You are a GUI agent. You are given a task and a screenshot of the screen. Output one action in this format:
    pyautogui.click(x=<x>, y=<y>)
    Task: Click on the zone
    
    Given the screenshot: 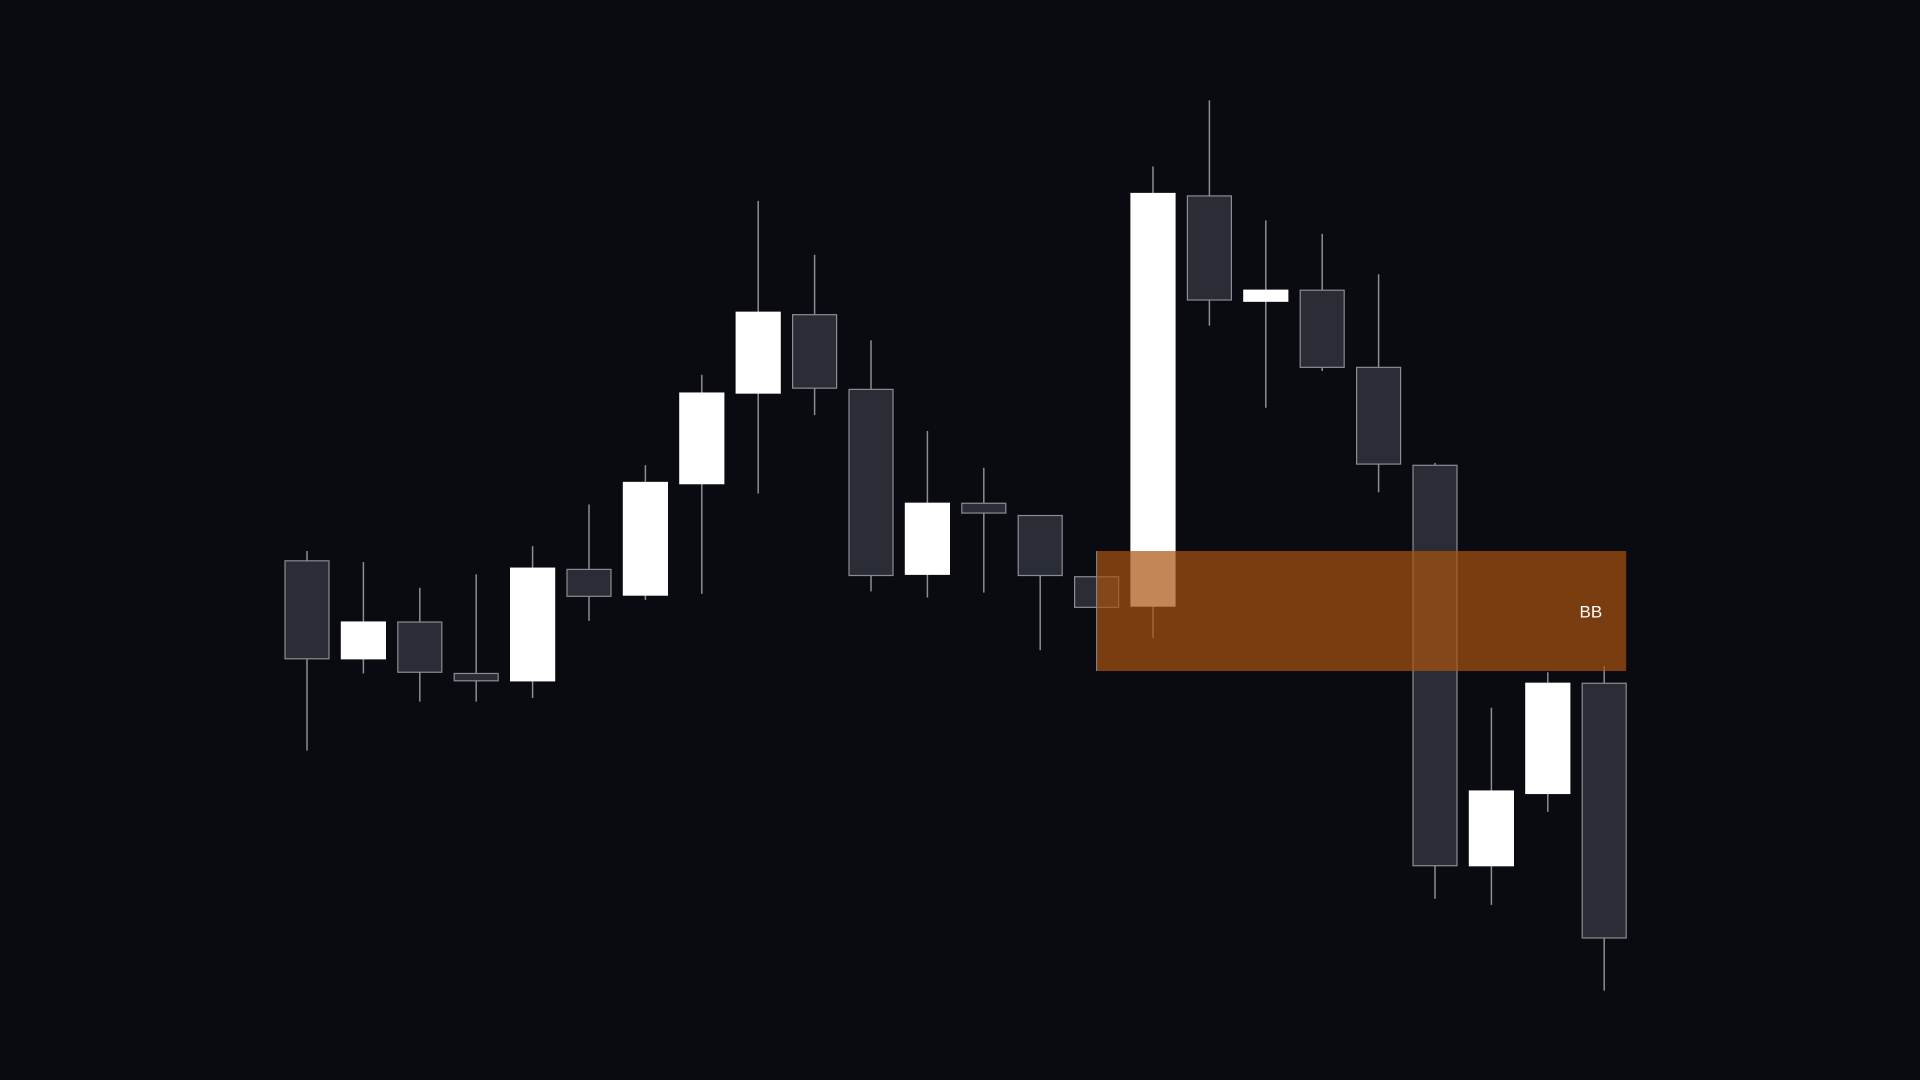 What is the action you would take?
    pyautogui.click(x=1361, y=611)
    